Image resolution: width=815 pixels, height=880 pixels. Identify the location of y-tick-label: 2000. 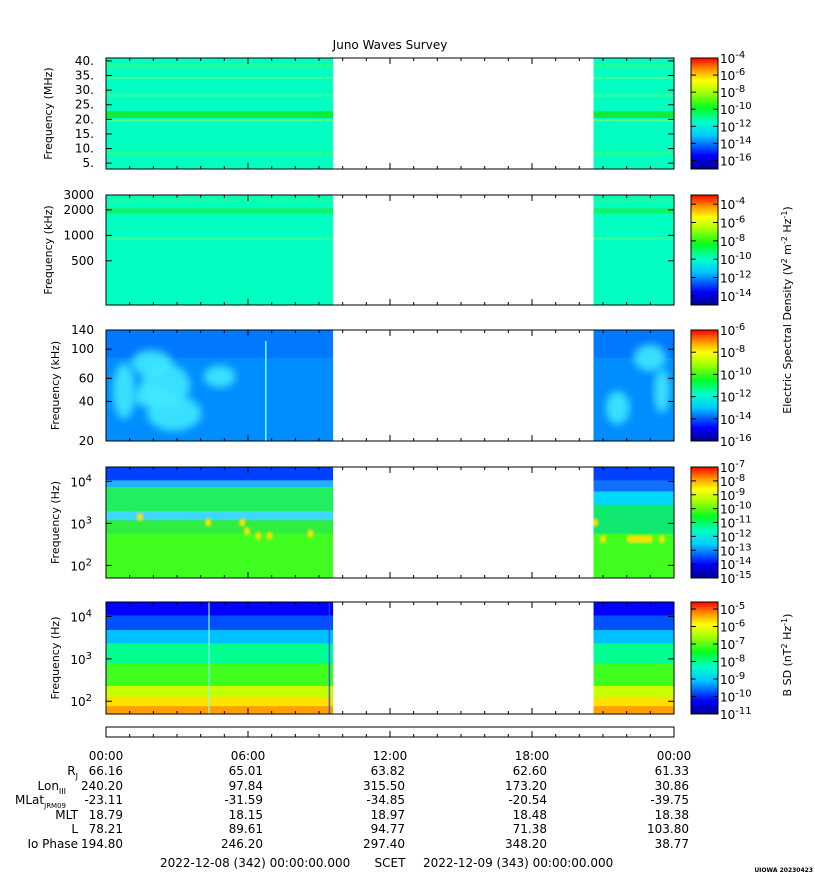
(78, 210).